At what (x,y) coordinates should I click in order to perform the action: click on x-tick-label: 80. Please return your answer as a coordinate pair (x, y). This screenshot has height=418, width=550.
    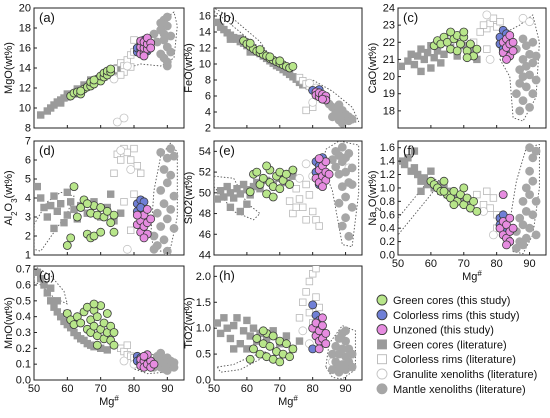
    Looking at the image, I should click on (497, 264).